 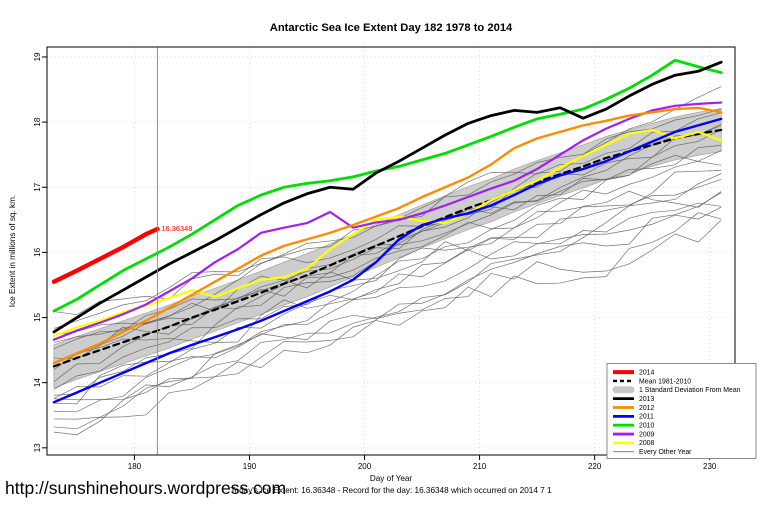 What do you see at coordinates (633, 426) in the screenshot?
I see `legend-item-2010: 2010` at bounding box center [633, 426].